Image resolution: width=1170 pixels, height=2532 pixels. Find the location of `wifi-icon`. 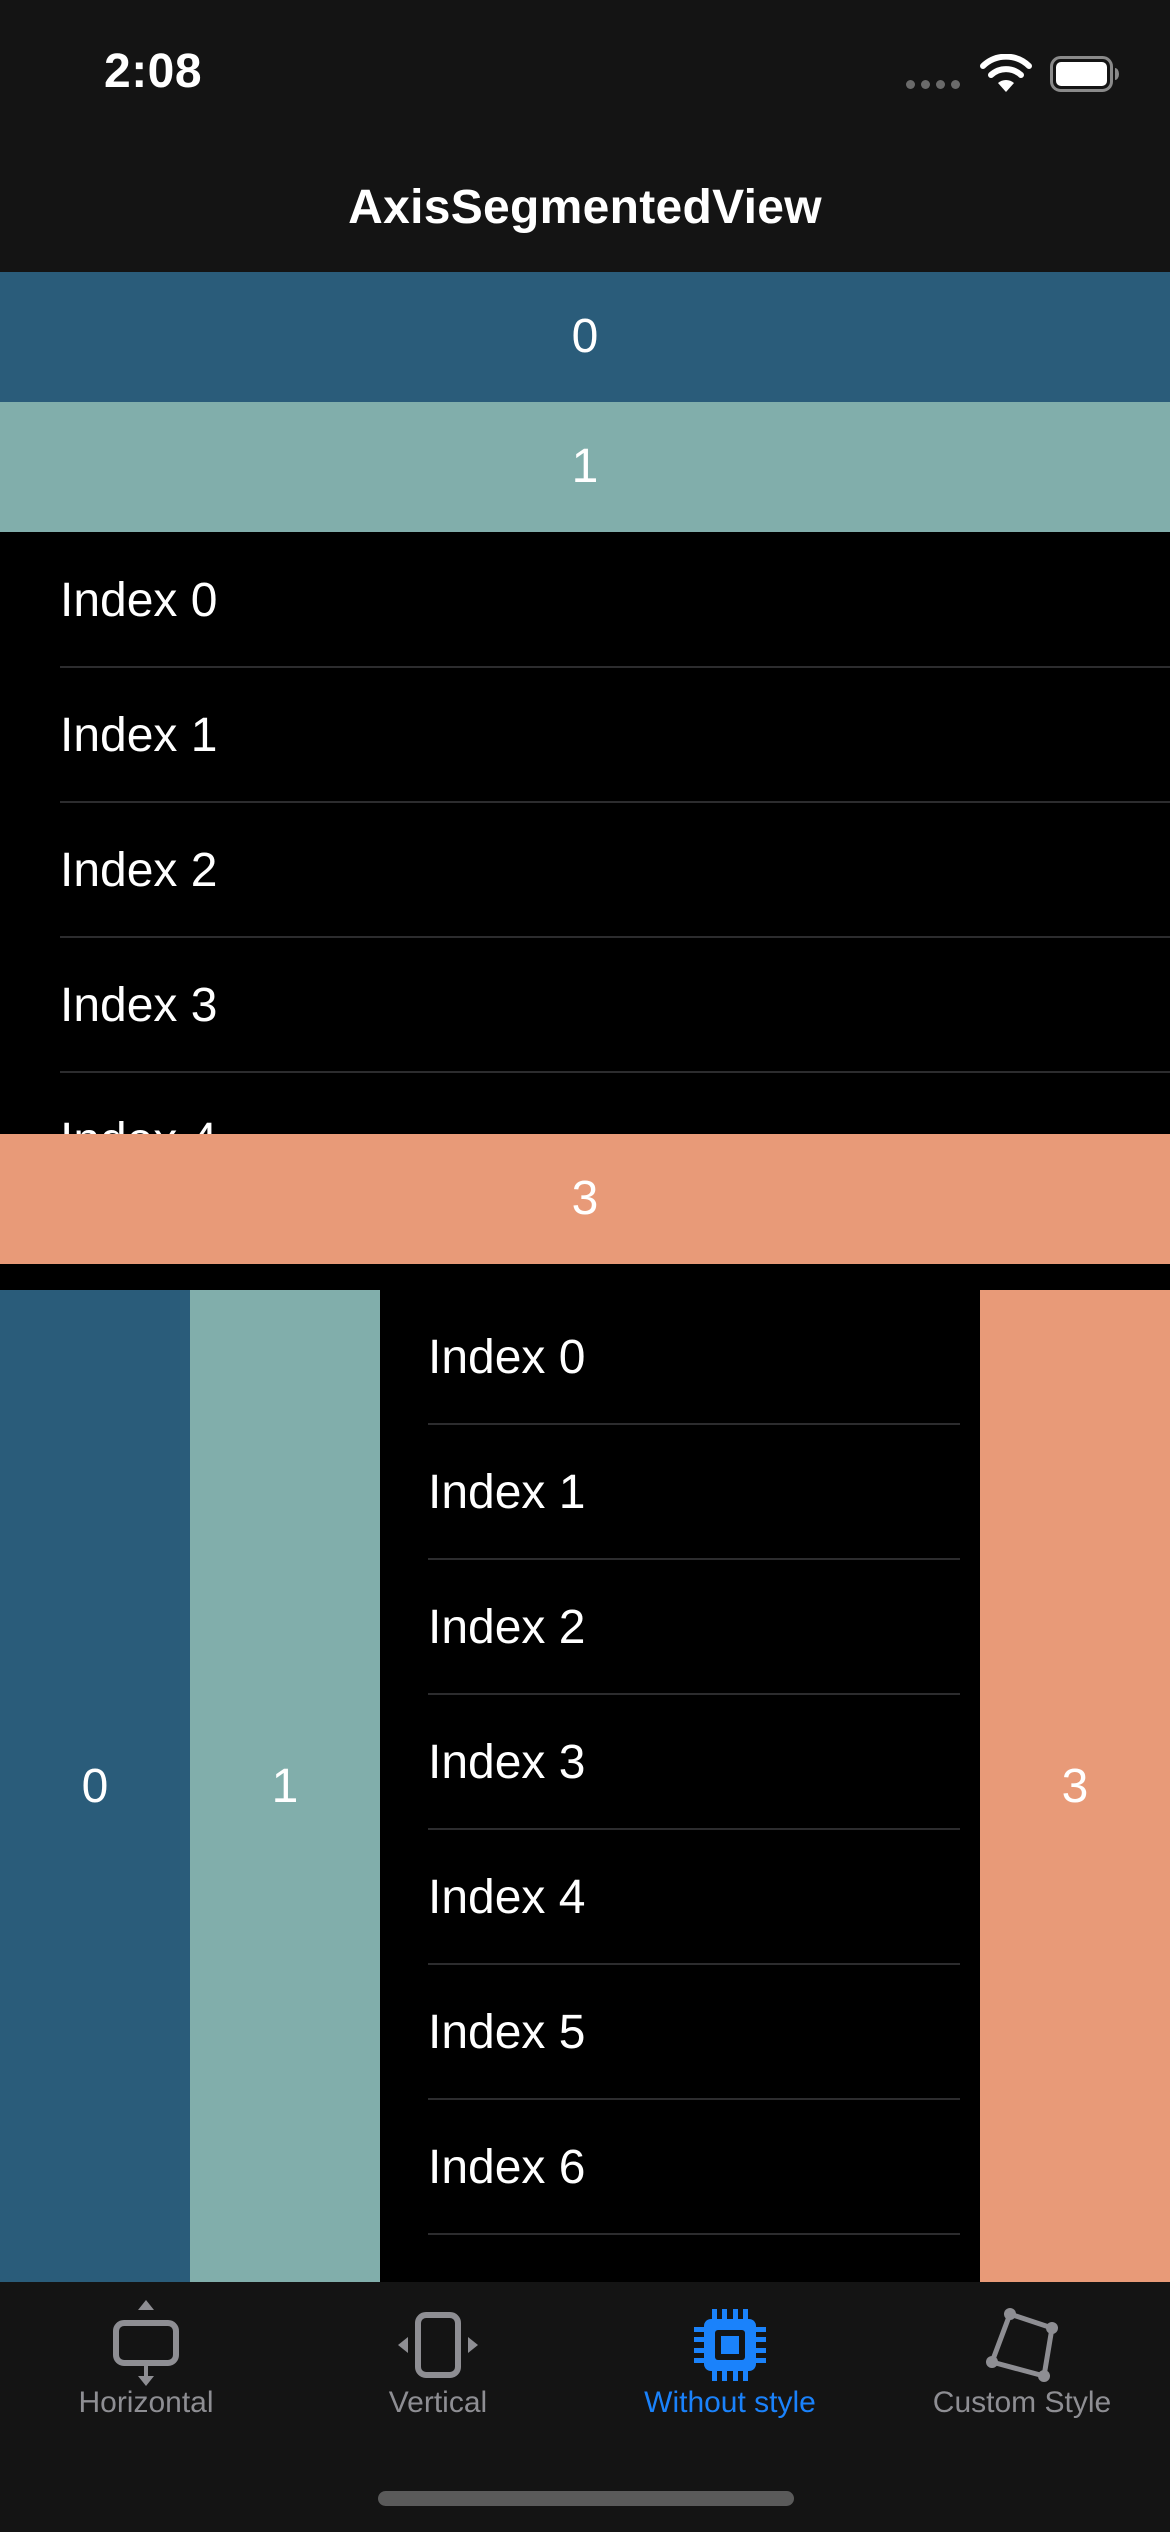

wifi-icon is located at coordinates (1006, 73).